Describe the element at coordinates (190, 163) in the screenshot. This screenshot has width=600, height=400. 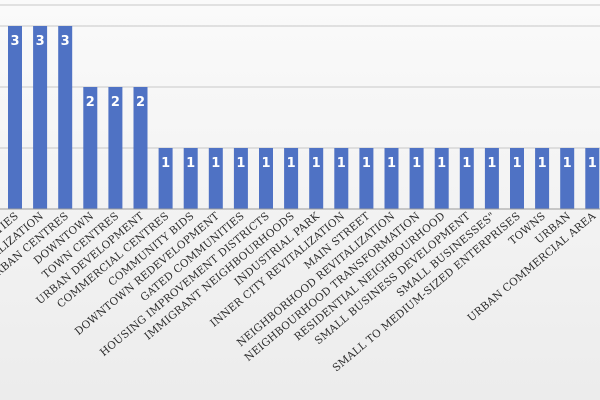
I see `data-label-7: 1` at that location.